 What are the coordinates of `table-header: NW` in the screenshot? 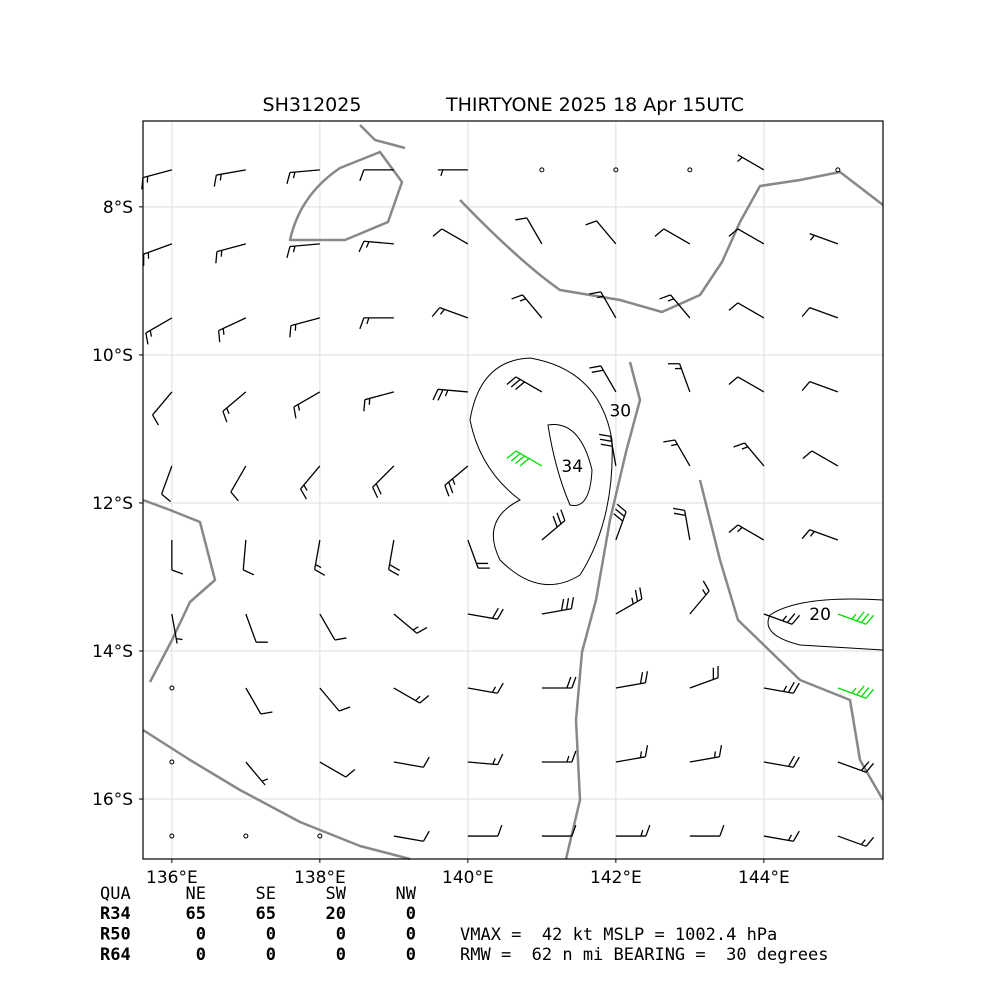 It's located at (406, 894).